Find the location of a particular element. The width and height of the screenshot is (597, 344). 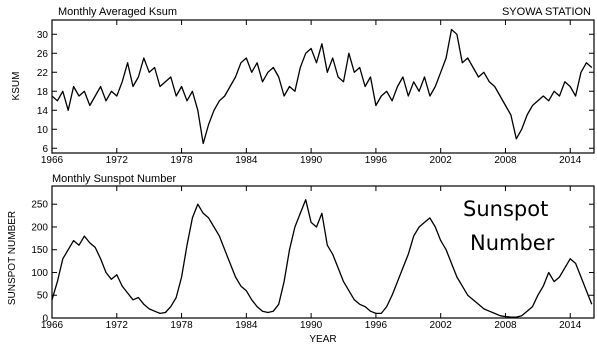

sunspot-x-tick-label: 1996 is located at coordinates (376, 325).